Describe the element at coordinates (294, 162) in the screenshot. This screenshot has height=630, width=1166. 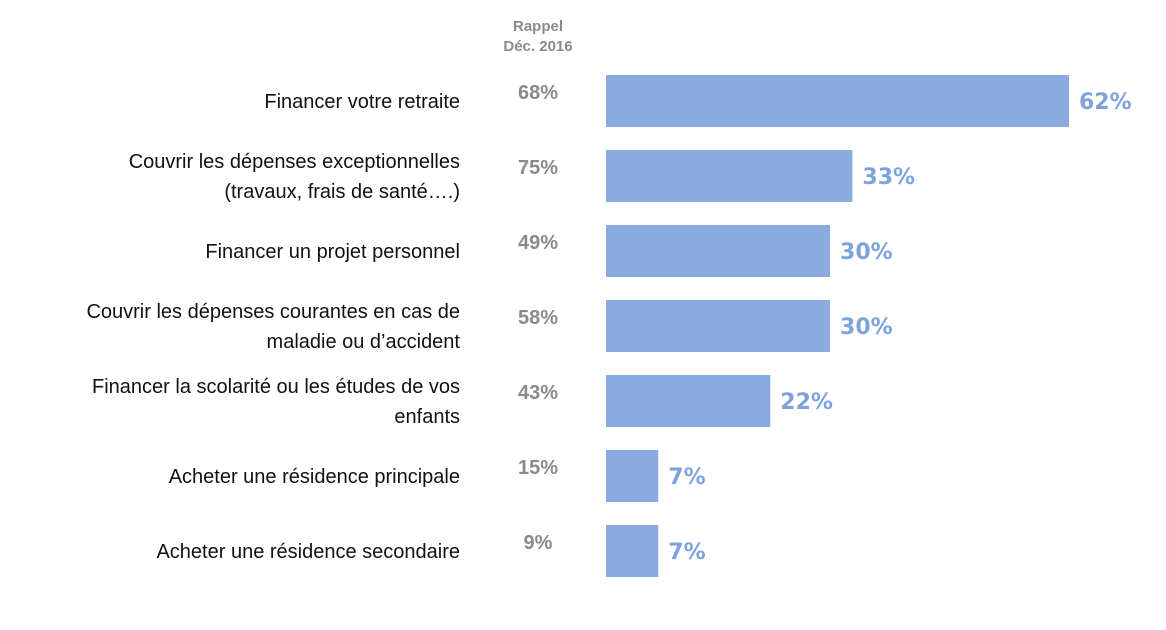
I see `category-label: Couvrir les dépenses exceptionnelles` at that location.